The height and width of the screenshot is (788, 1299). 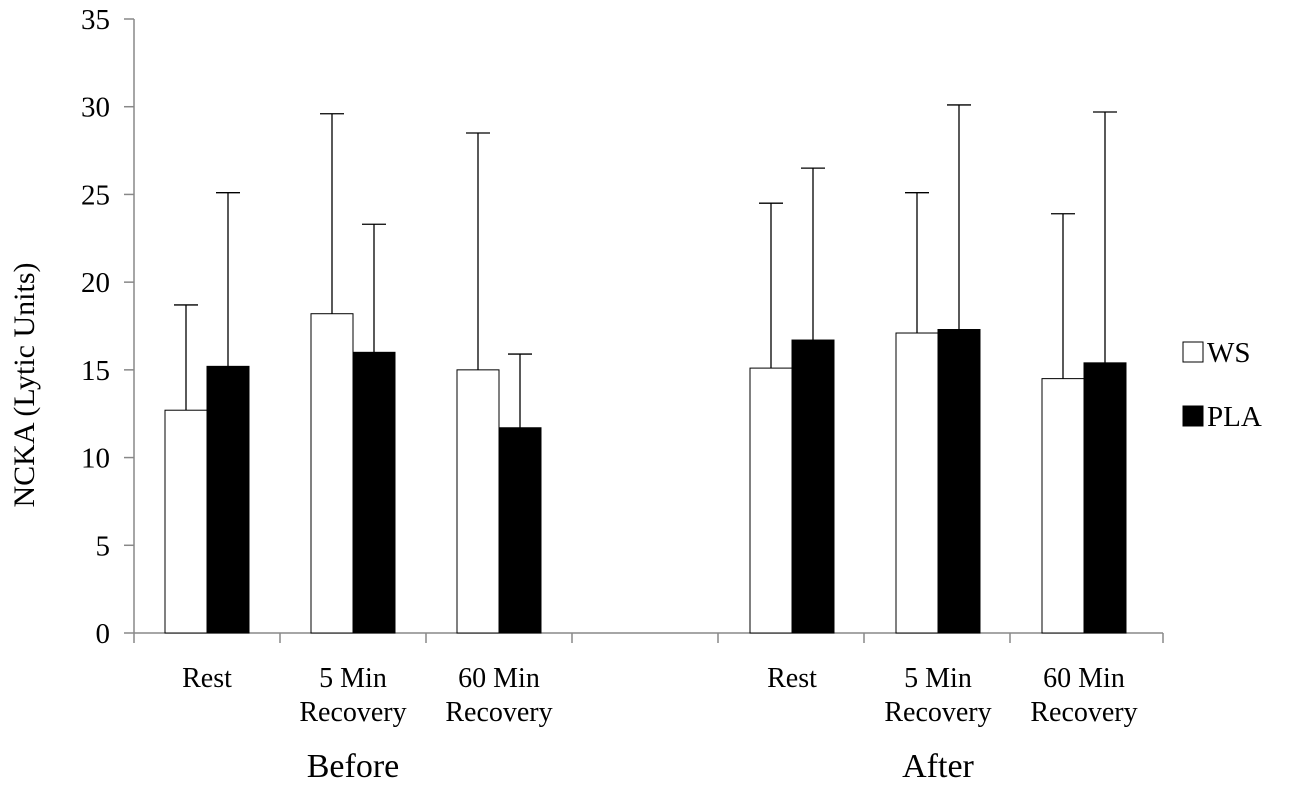 I want to click on x-group-label: Before, so click(x=353, y=766).